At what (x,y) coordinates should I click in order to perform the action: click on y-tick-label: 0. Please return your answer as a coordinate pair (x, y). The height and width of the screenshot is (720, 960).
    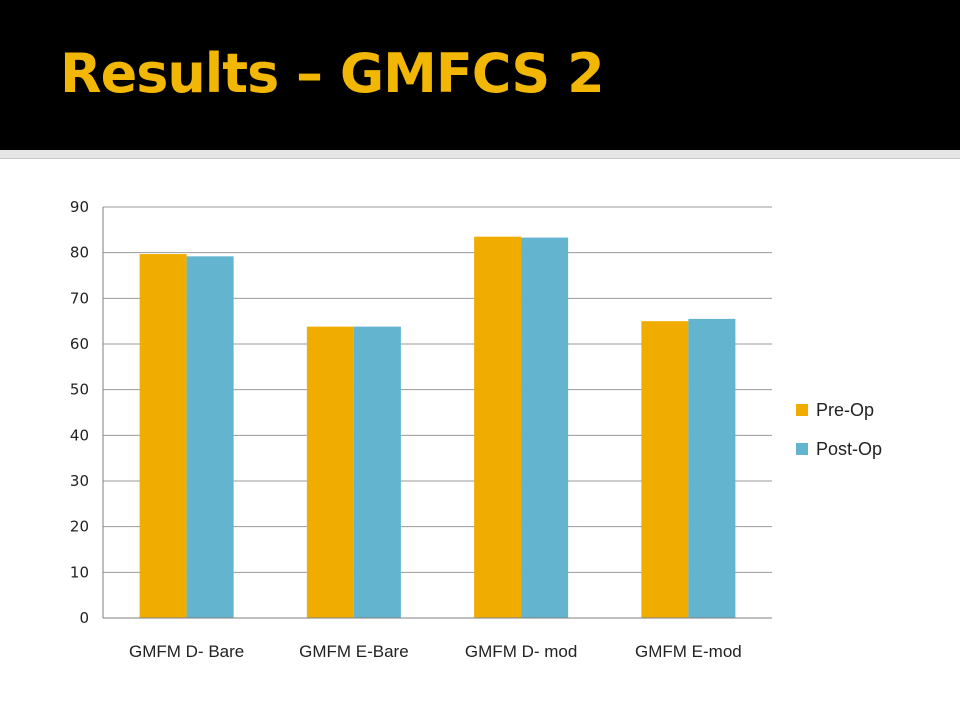
    Looking at the image, I should click on (84, 618).